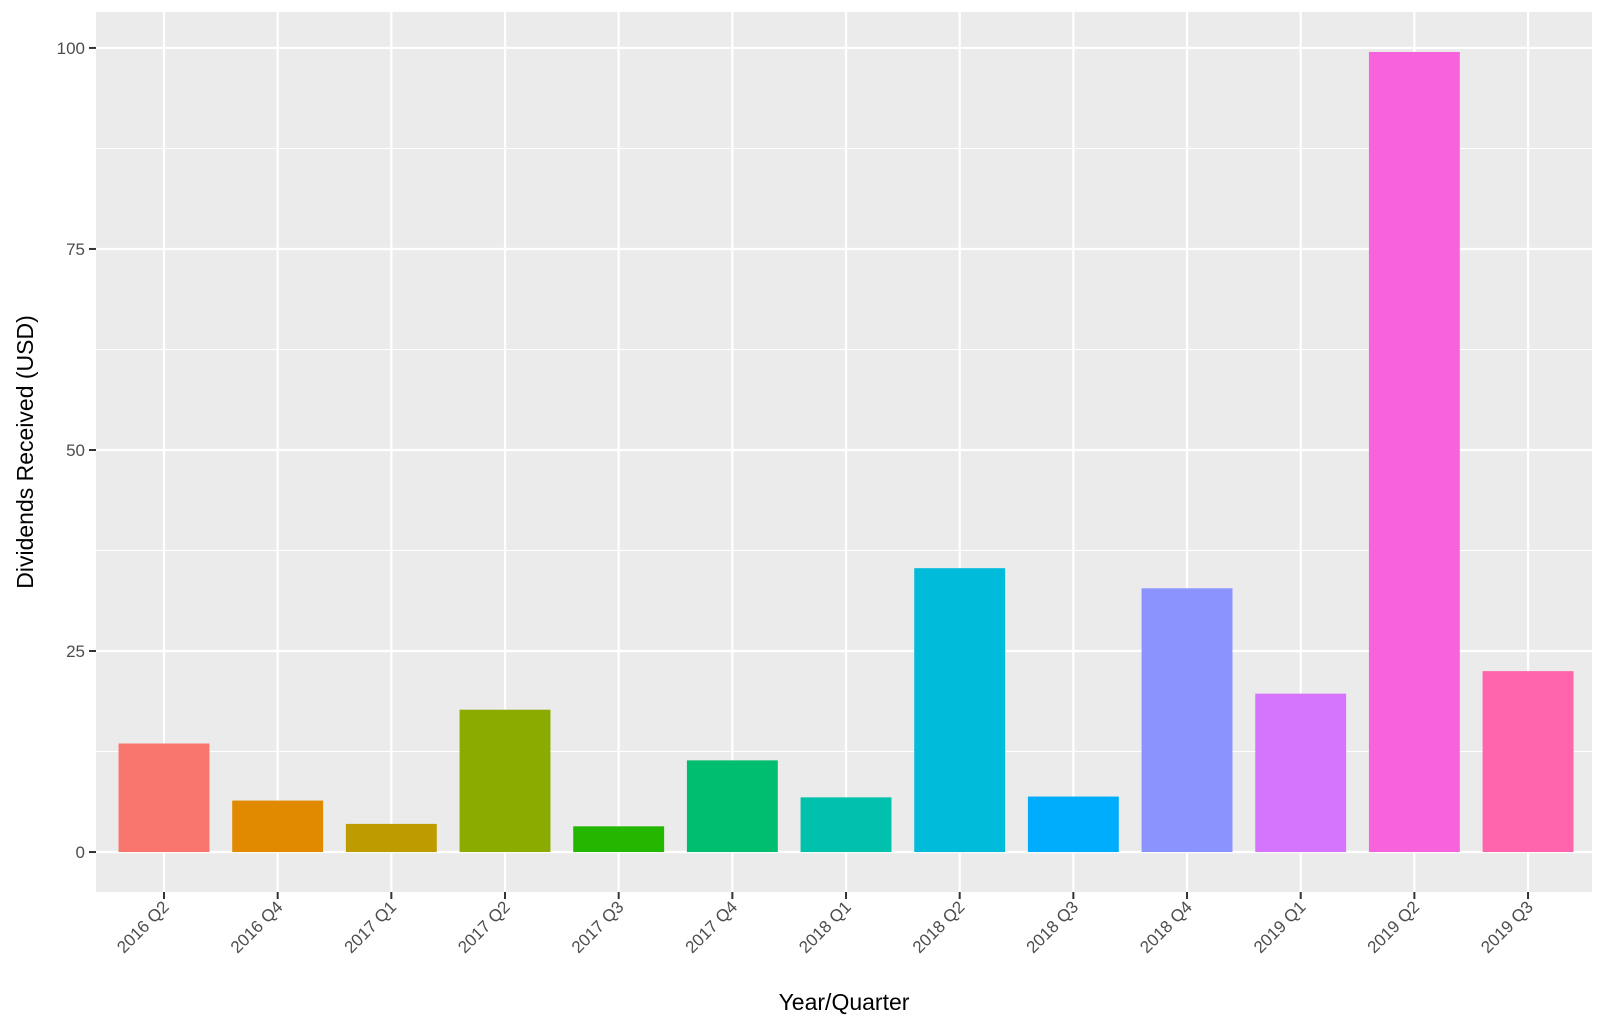  I want to click on x-tick-label: 2017 Q2, so click(484, 927).